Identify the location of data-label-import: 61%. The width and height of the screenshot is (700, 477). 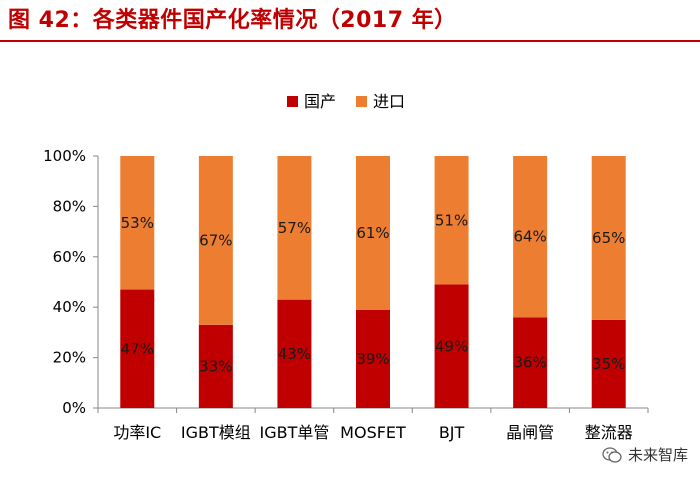
(372, 233).